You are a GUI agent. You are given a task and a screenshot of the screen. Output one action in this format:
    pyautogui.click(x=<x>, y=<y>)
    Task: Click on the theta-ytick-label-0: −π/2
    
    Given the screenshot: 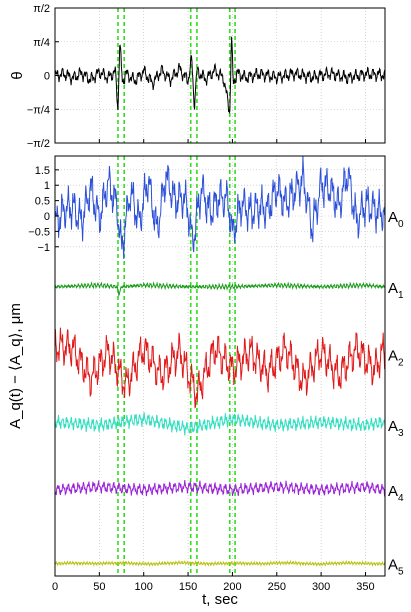 What is the action you would take?
    pyautogui.click(x=38, y=144)
    